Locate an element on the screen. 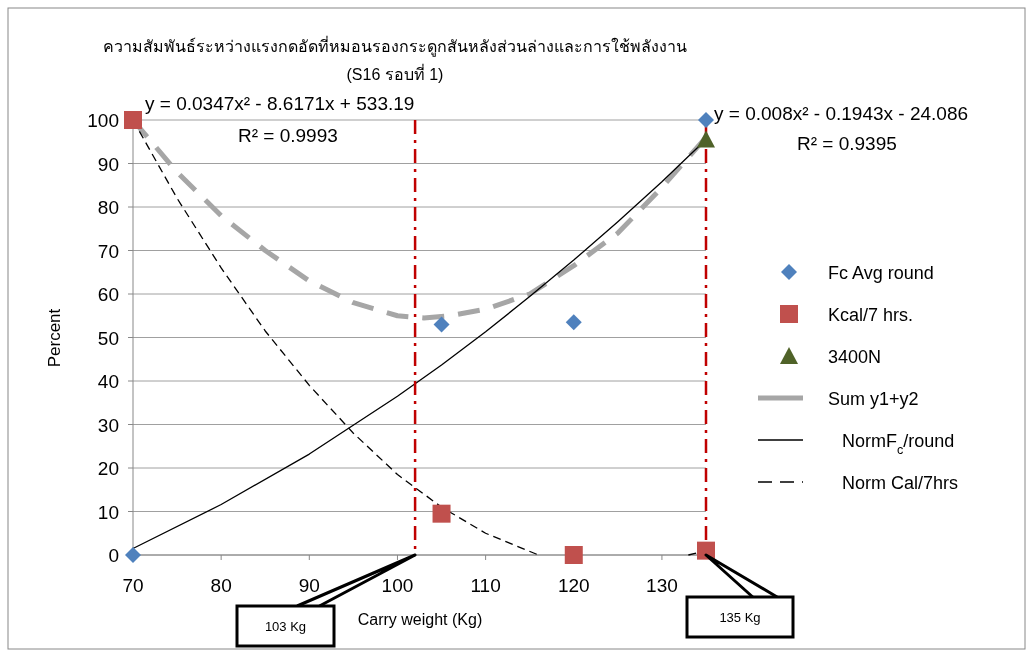  legend-label: Kcal/7 hrs. is located at coordinates (871, 315).